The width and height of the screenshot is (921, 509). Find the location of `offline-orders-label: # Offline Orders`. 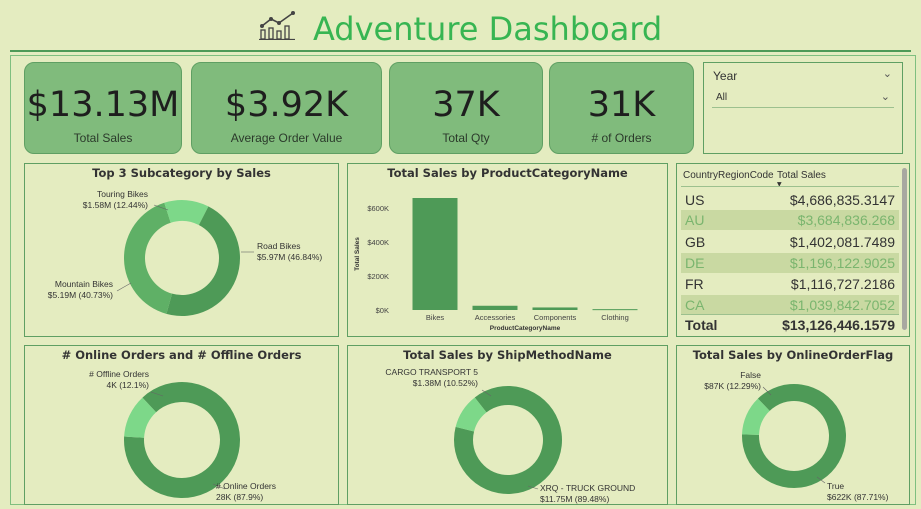

offline-orders-label: # Offline Orders is located at coordinates (119, 374).